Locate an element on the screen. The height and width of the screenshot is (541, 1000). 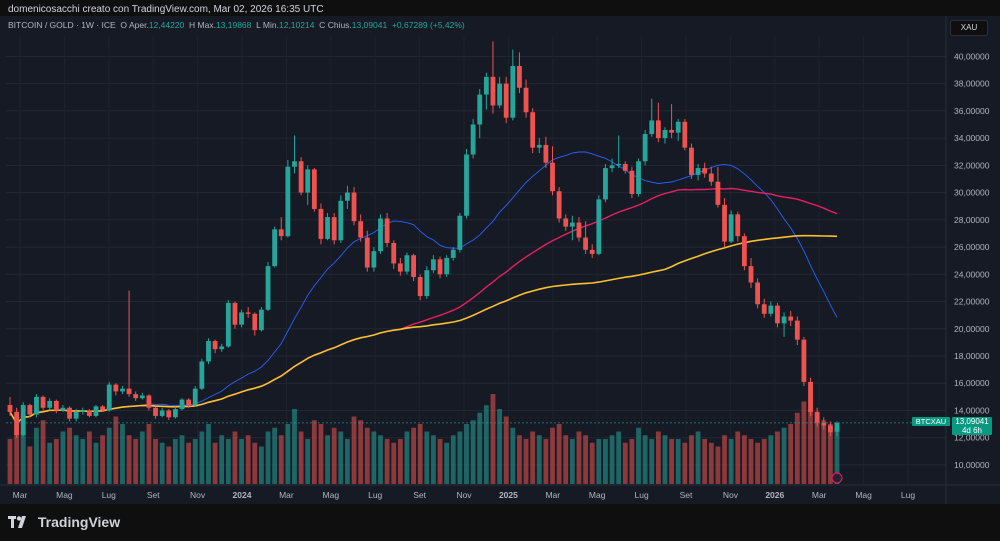
event-flash-icon is located at coordinates (837, 478).